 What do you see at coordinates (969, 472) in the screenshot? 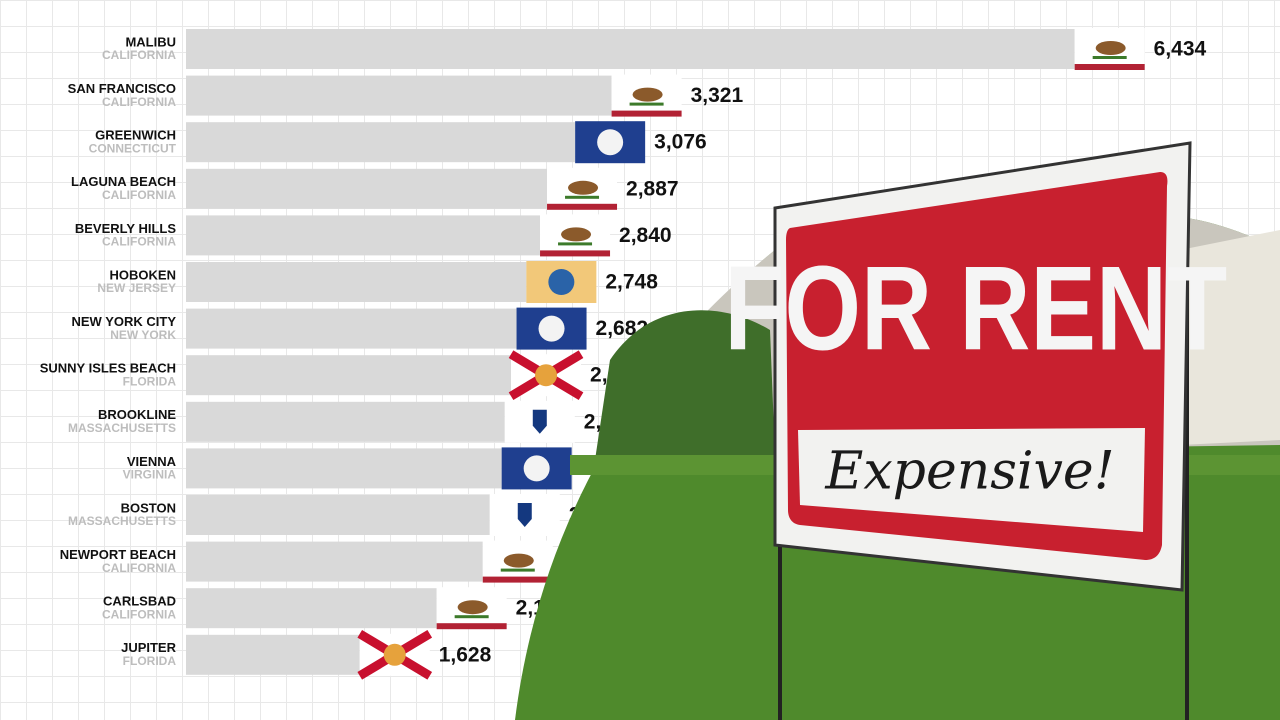
I see `sign-note: Expensive!` at bounding box center [969, 472].